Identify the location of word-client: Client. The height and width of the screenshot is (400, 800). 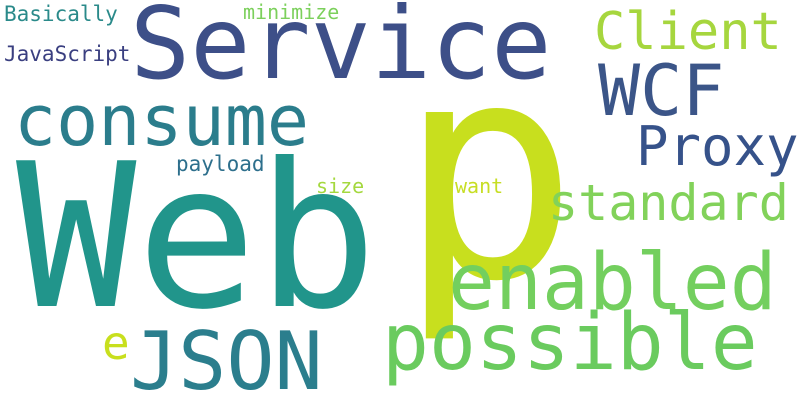
(688, 32).